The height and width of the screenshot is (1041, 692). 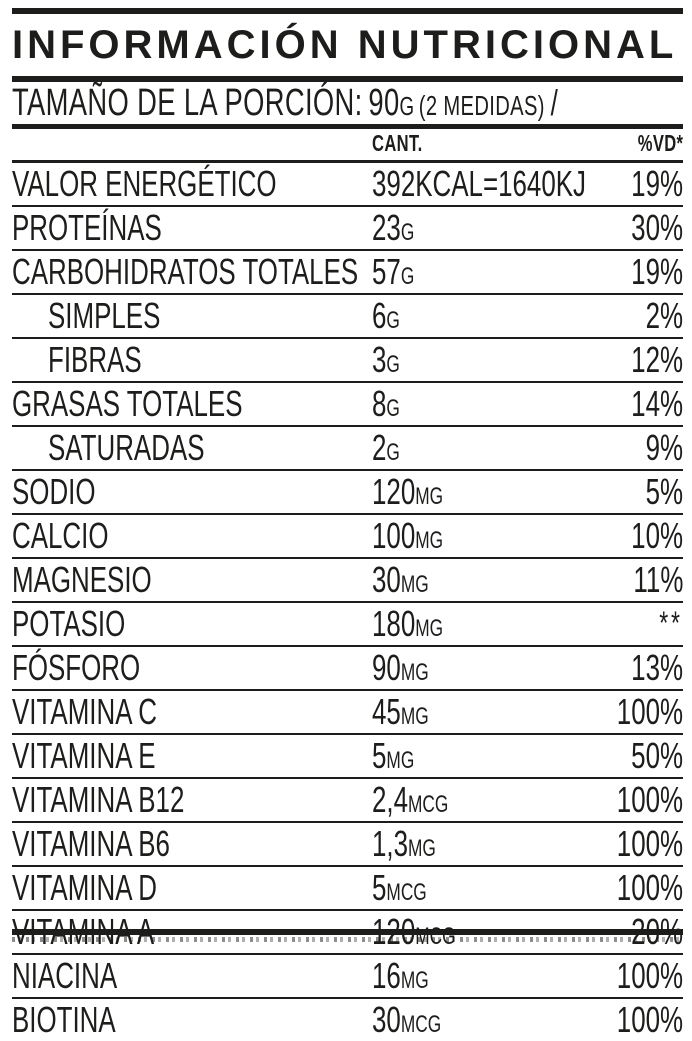 What do you see at coordinates (347, 126) in the screenshot?
I see `serving-rule` at bounding box center [347, 126].